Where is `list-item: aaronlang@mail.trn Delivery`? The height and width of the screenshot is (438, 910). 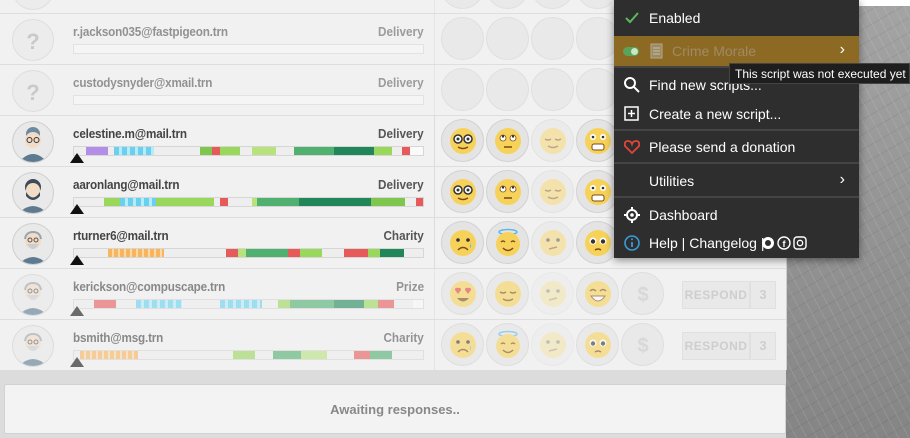 list-item: aaronlang@mail.trn Delivery is located at coordinates (393, 192).